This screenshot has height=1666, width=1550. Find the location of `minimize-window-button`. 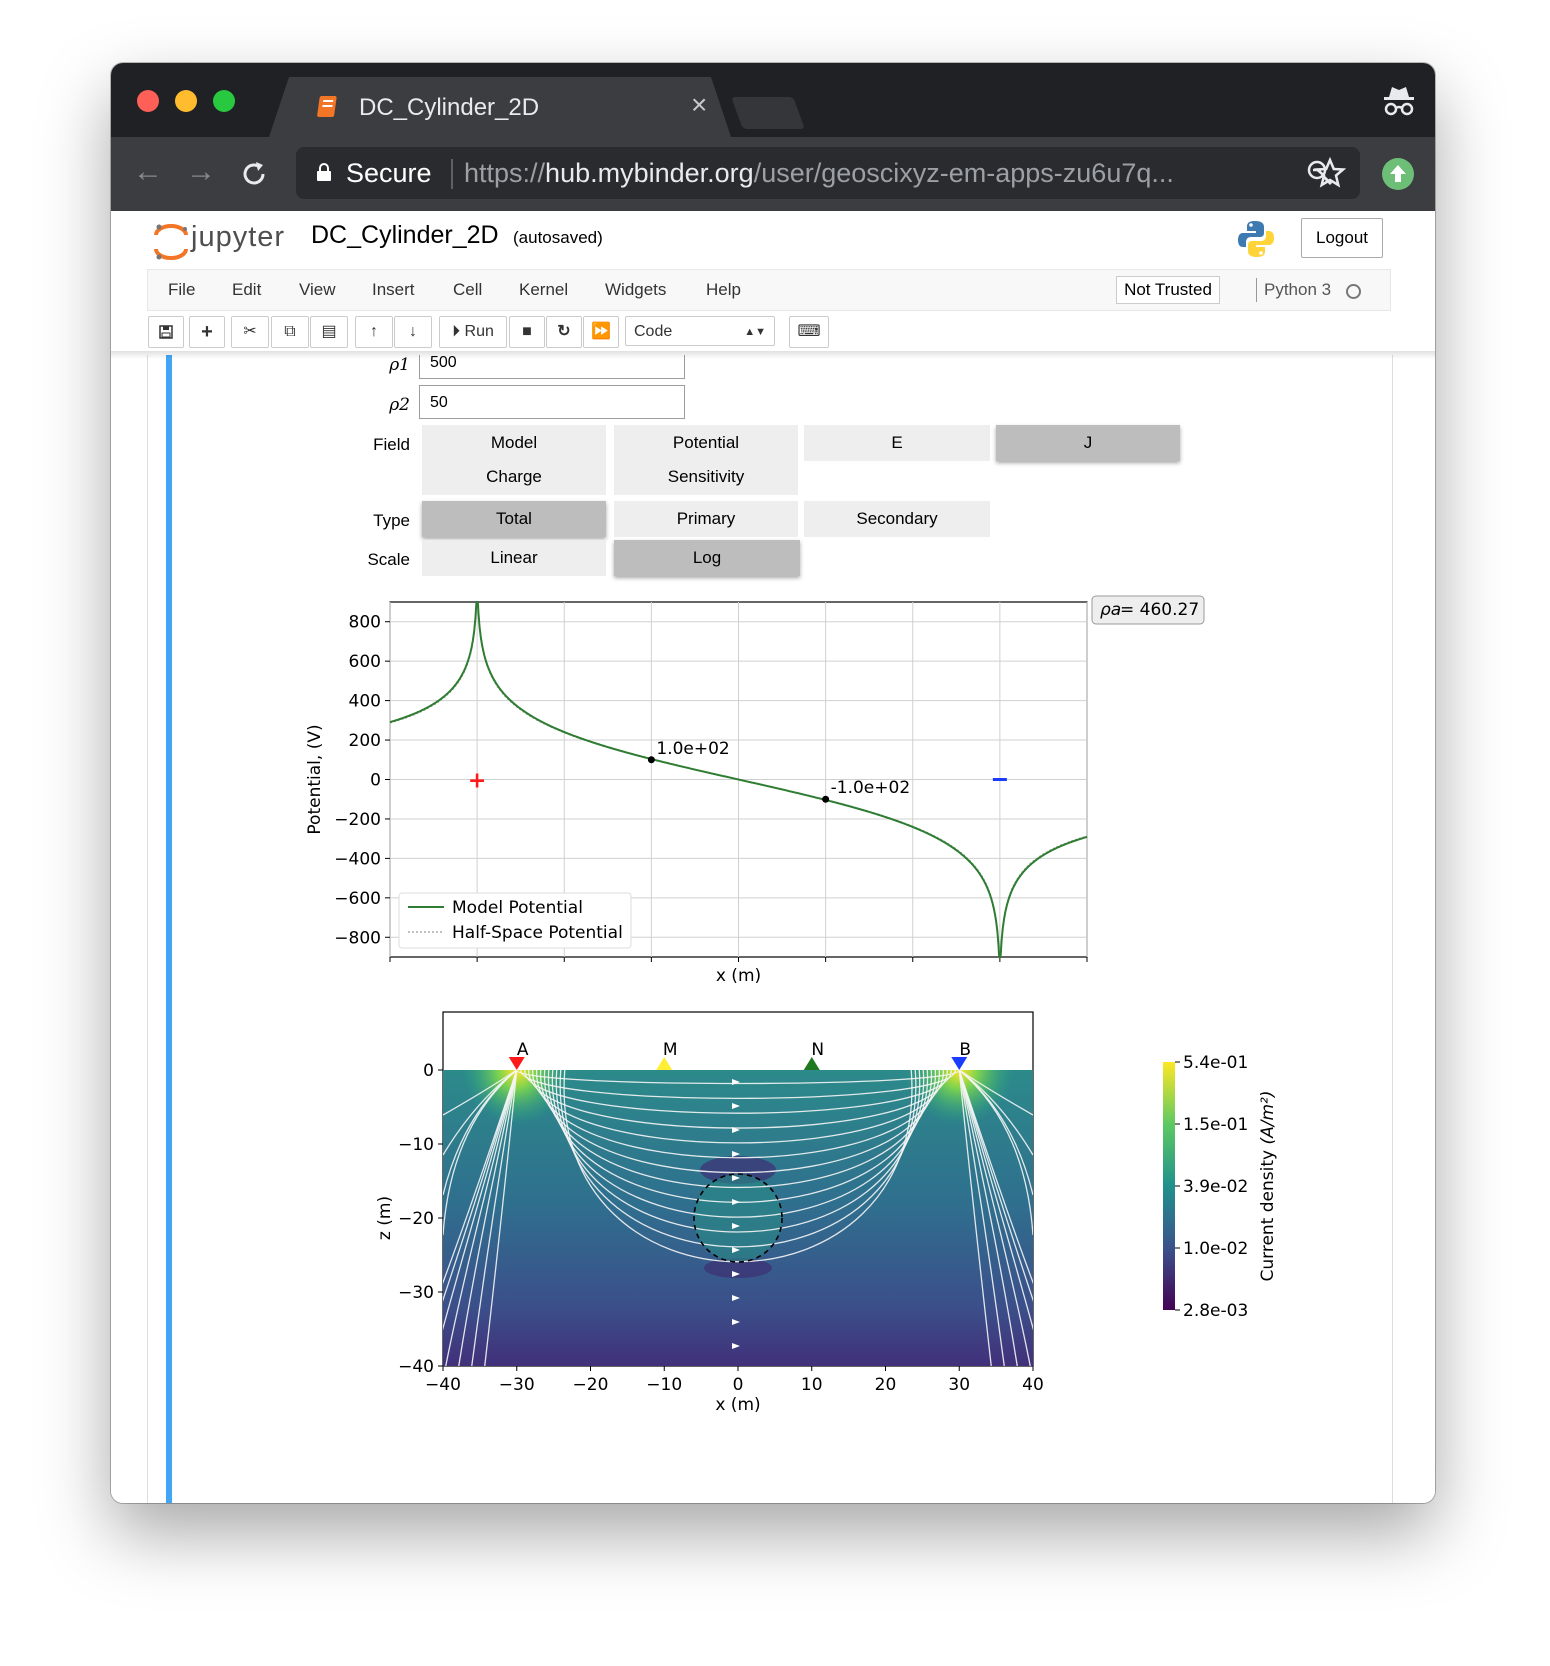

minimize-window-button is located at coordinates (186, 101).